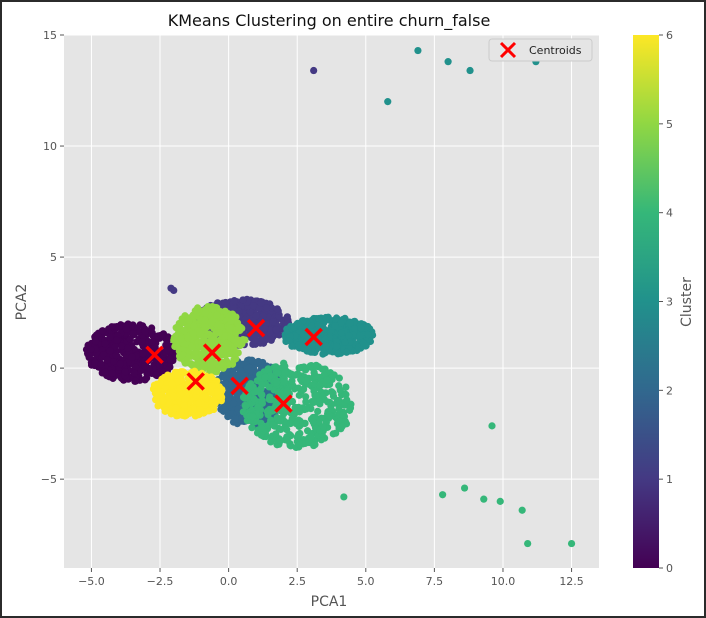  What do you see at coordinates (669, 479) in the screenshot?
I see `colorbar-tick-label: 1` at bounding box center [669, 479].